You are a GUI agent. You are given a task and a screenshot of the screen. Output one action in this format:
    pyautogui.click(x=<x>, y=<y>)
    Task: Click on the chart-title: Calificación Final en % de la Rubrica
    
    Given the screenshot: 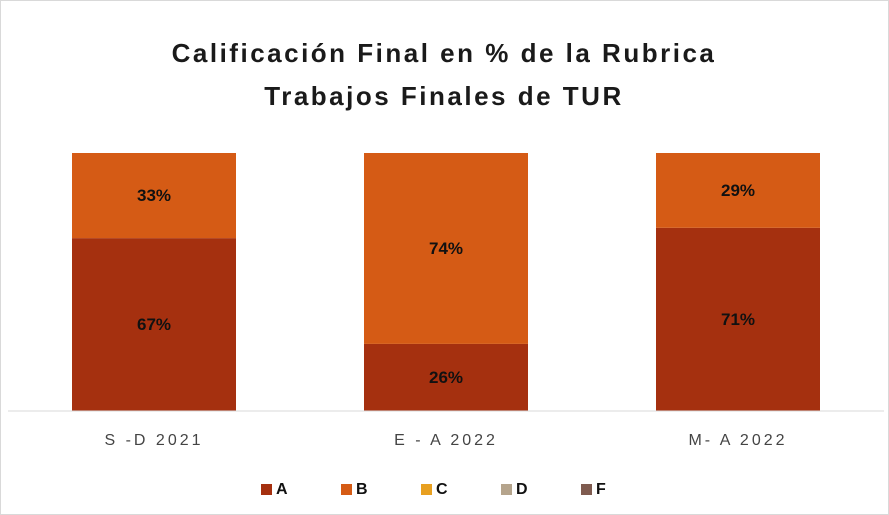 What is the action you would take?
    pyautogui.click(x=444, y=53)
    